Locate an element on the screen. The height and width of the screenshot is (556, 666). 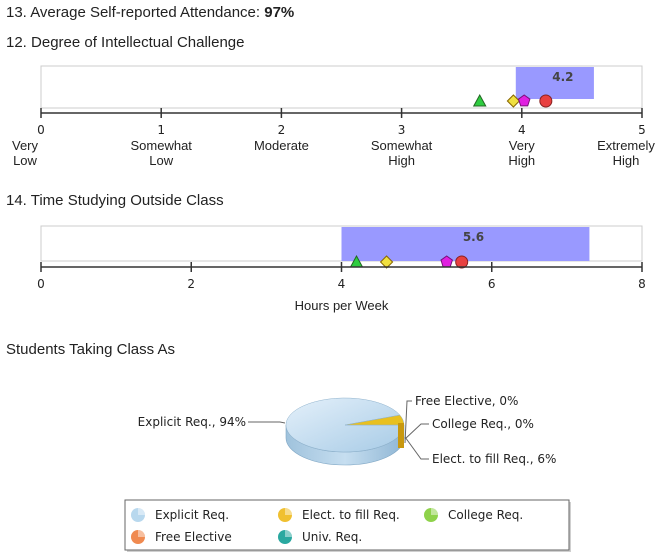
marker-pentagon is located at coordinates (524, 100).